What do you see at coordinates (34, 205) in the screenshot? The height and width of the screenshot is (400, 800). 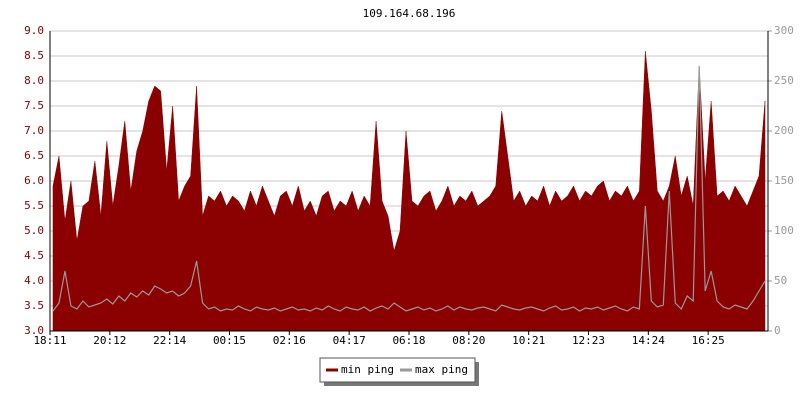 I see `y-tick-label: 5.5` at bounding box center [34, 205].